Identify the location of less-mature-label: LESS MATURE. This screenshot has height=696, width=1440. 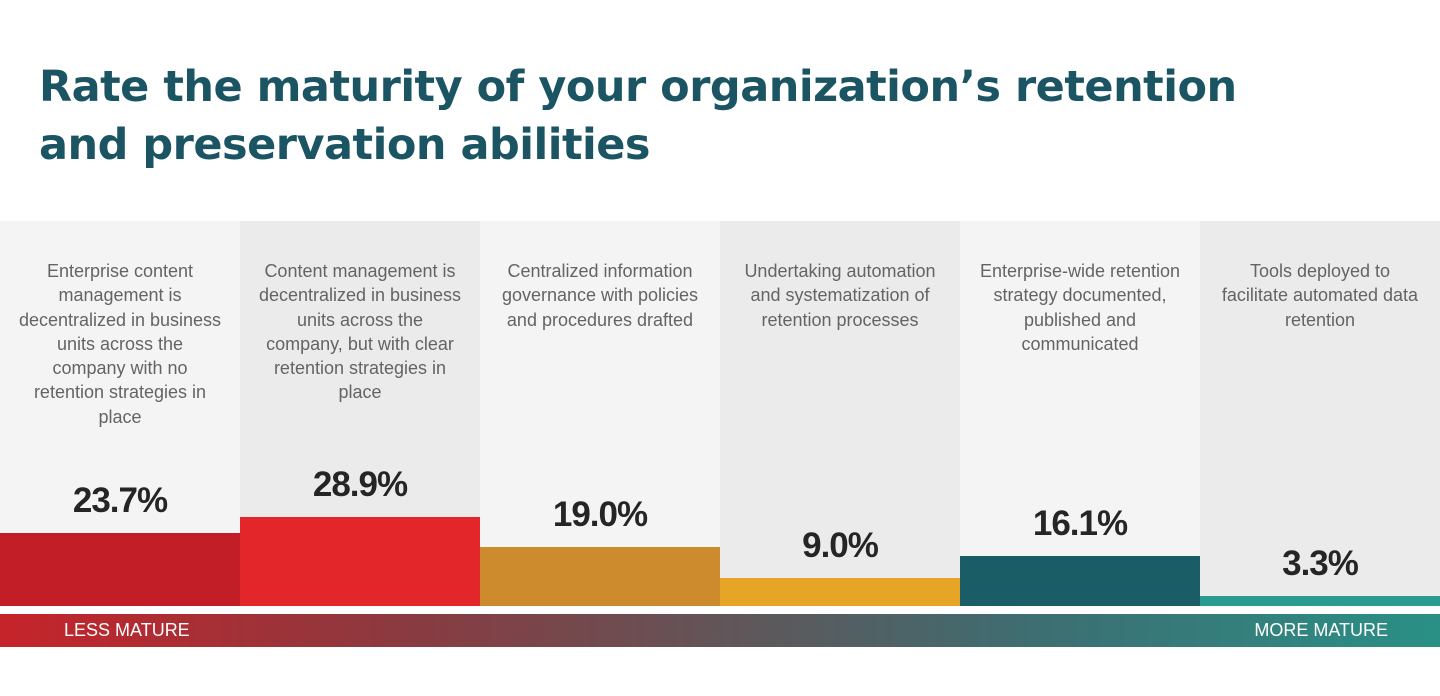
(127, 630).